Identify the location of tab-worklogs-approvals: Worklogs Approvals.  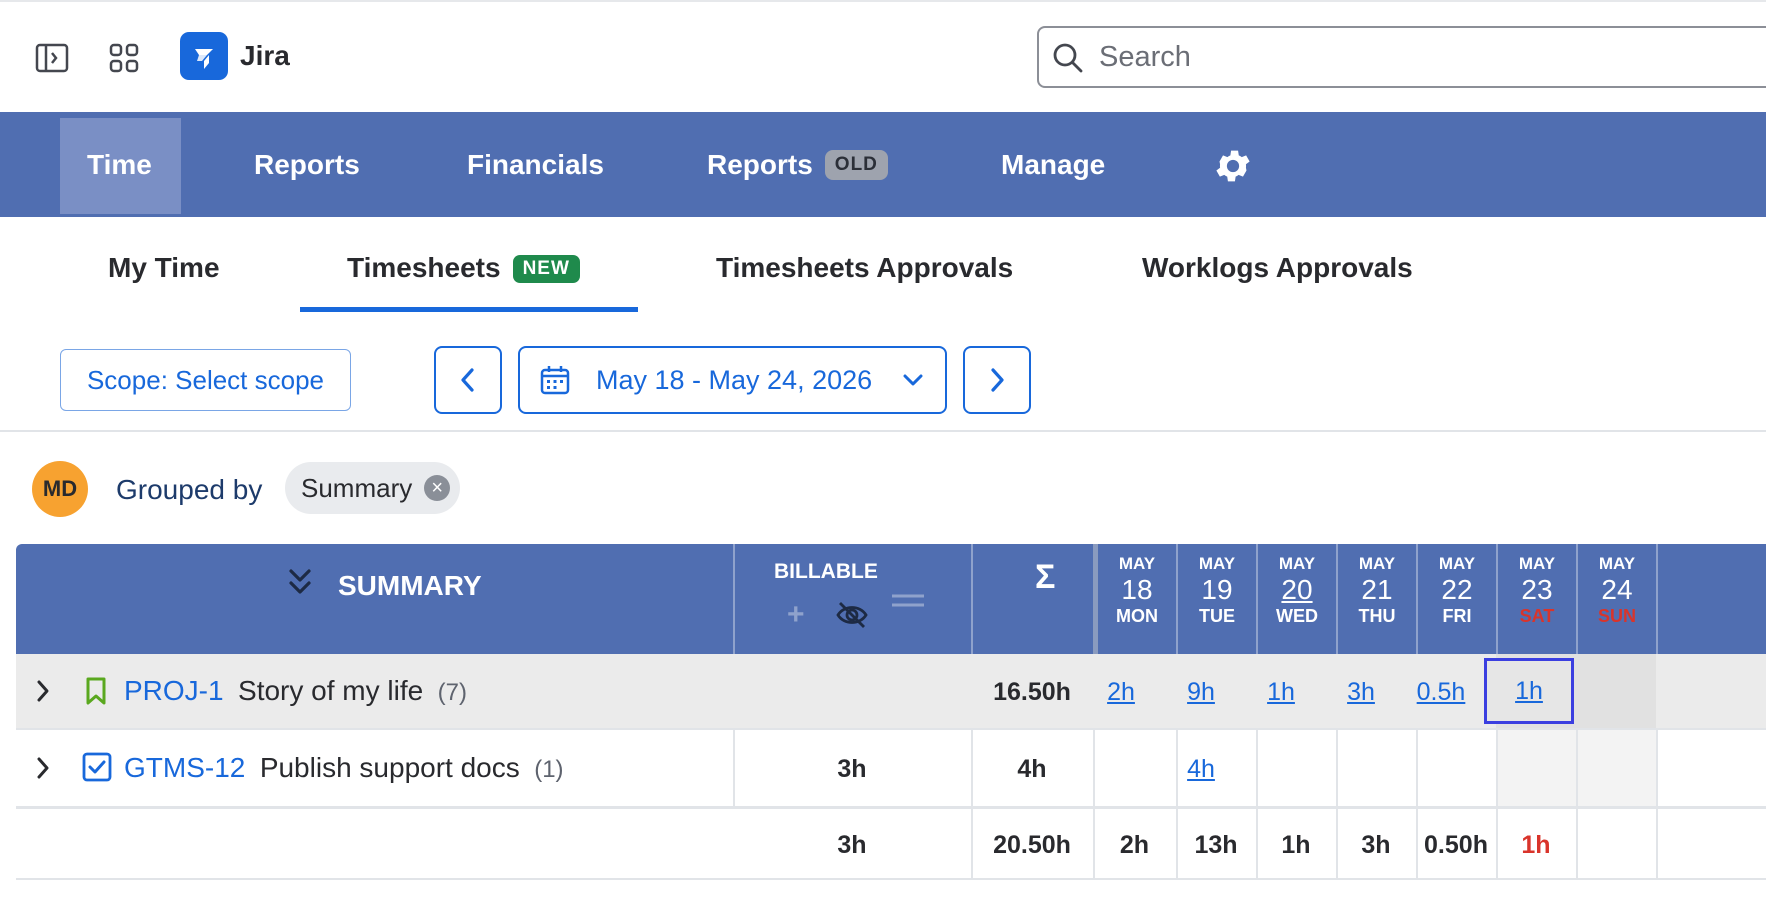
(1277, 267).